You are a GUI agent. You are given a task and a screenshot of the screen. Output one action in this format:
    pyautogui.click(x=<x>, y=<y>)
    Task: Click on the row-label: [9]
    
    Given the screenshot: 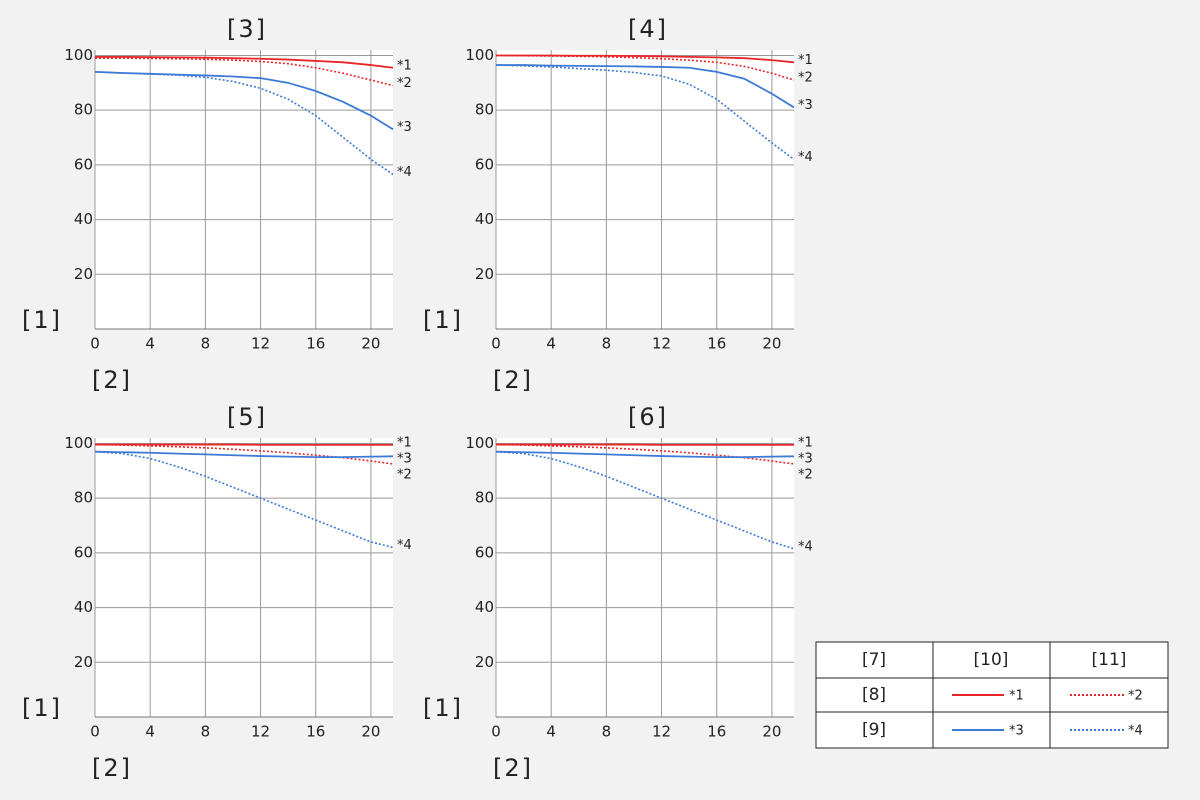 What is the action you would take?
    pyautogui.click(x=874, y=730)
    